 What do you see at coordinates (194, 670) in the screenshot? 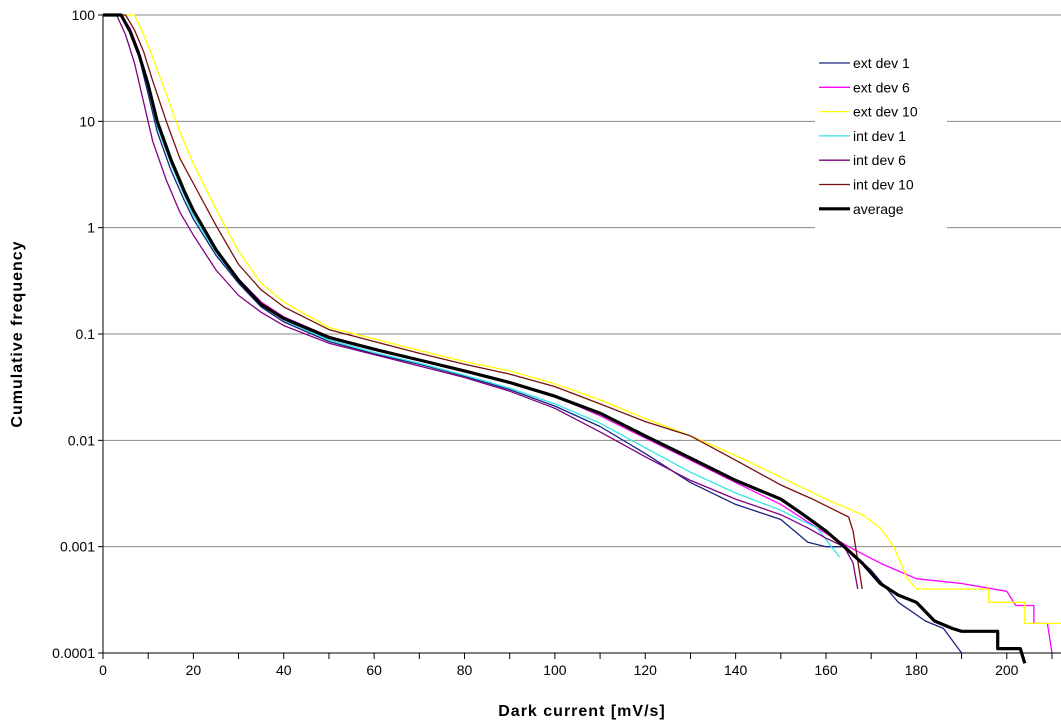
I see `x-tick-label: 20` at bounding box center [194, 670].